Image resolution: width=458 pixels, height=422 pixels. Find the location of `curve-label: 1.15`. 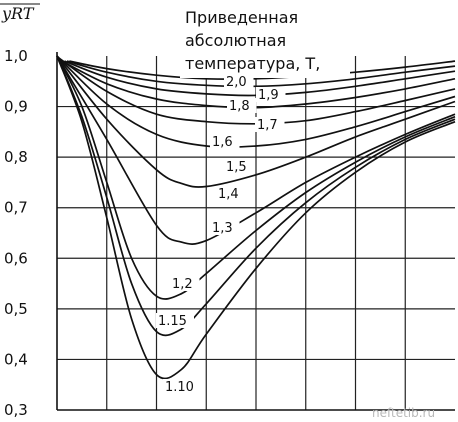

curve-label: 1.15 is located at coordinates (172, 321).